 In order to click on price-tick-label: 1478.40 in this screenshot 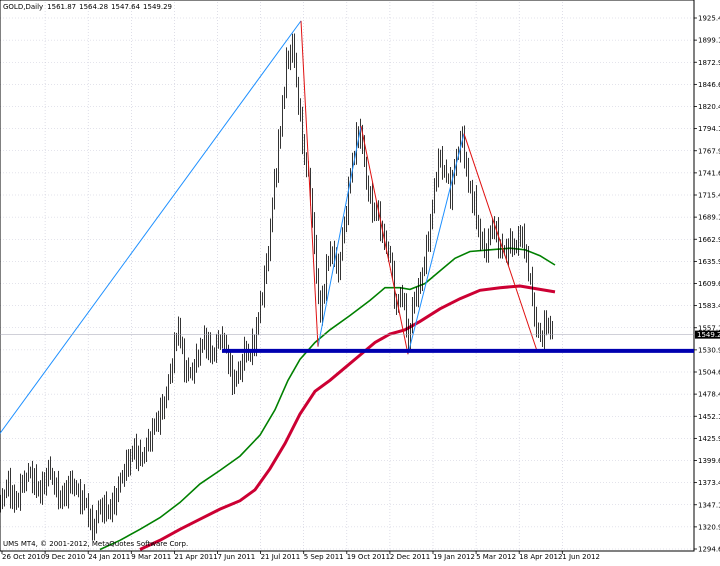, I will do `click(709, 395)`.